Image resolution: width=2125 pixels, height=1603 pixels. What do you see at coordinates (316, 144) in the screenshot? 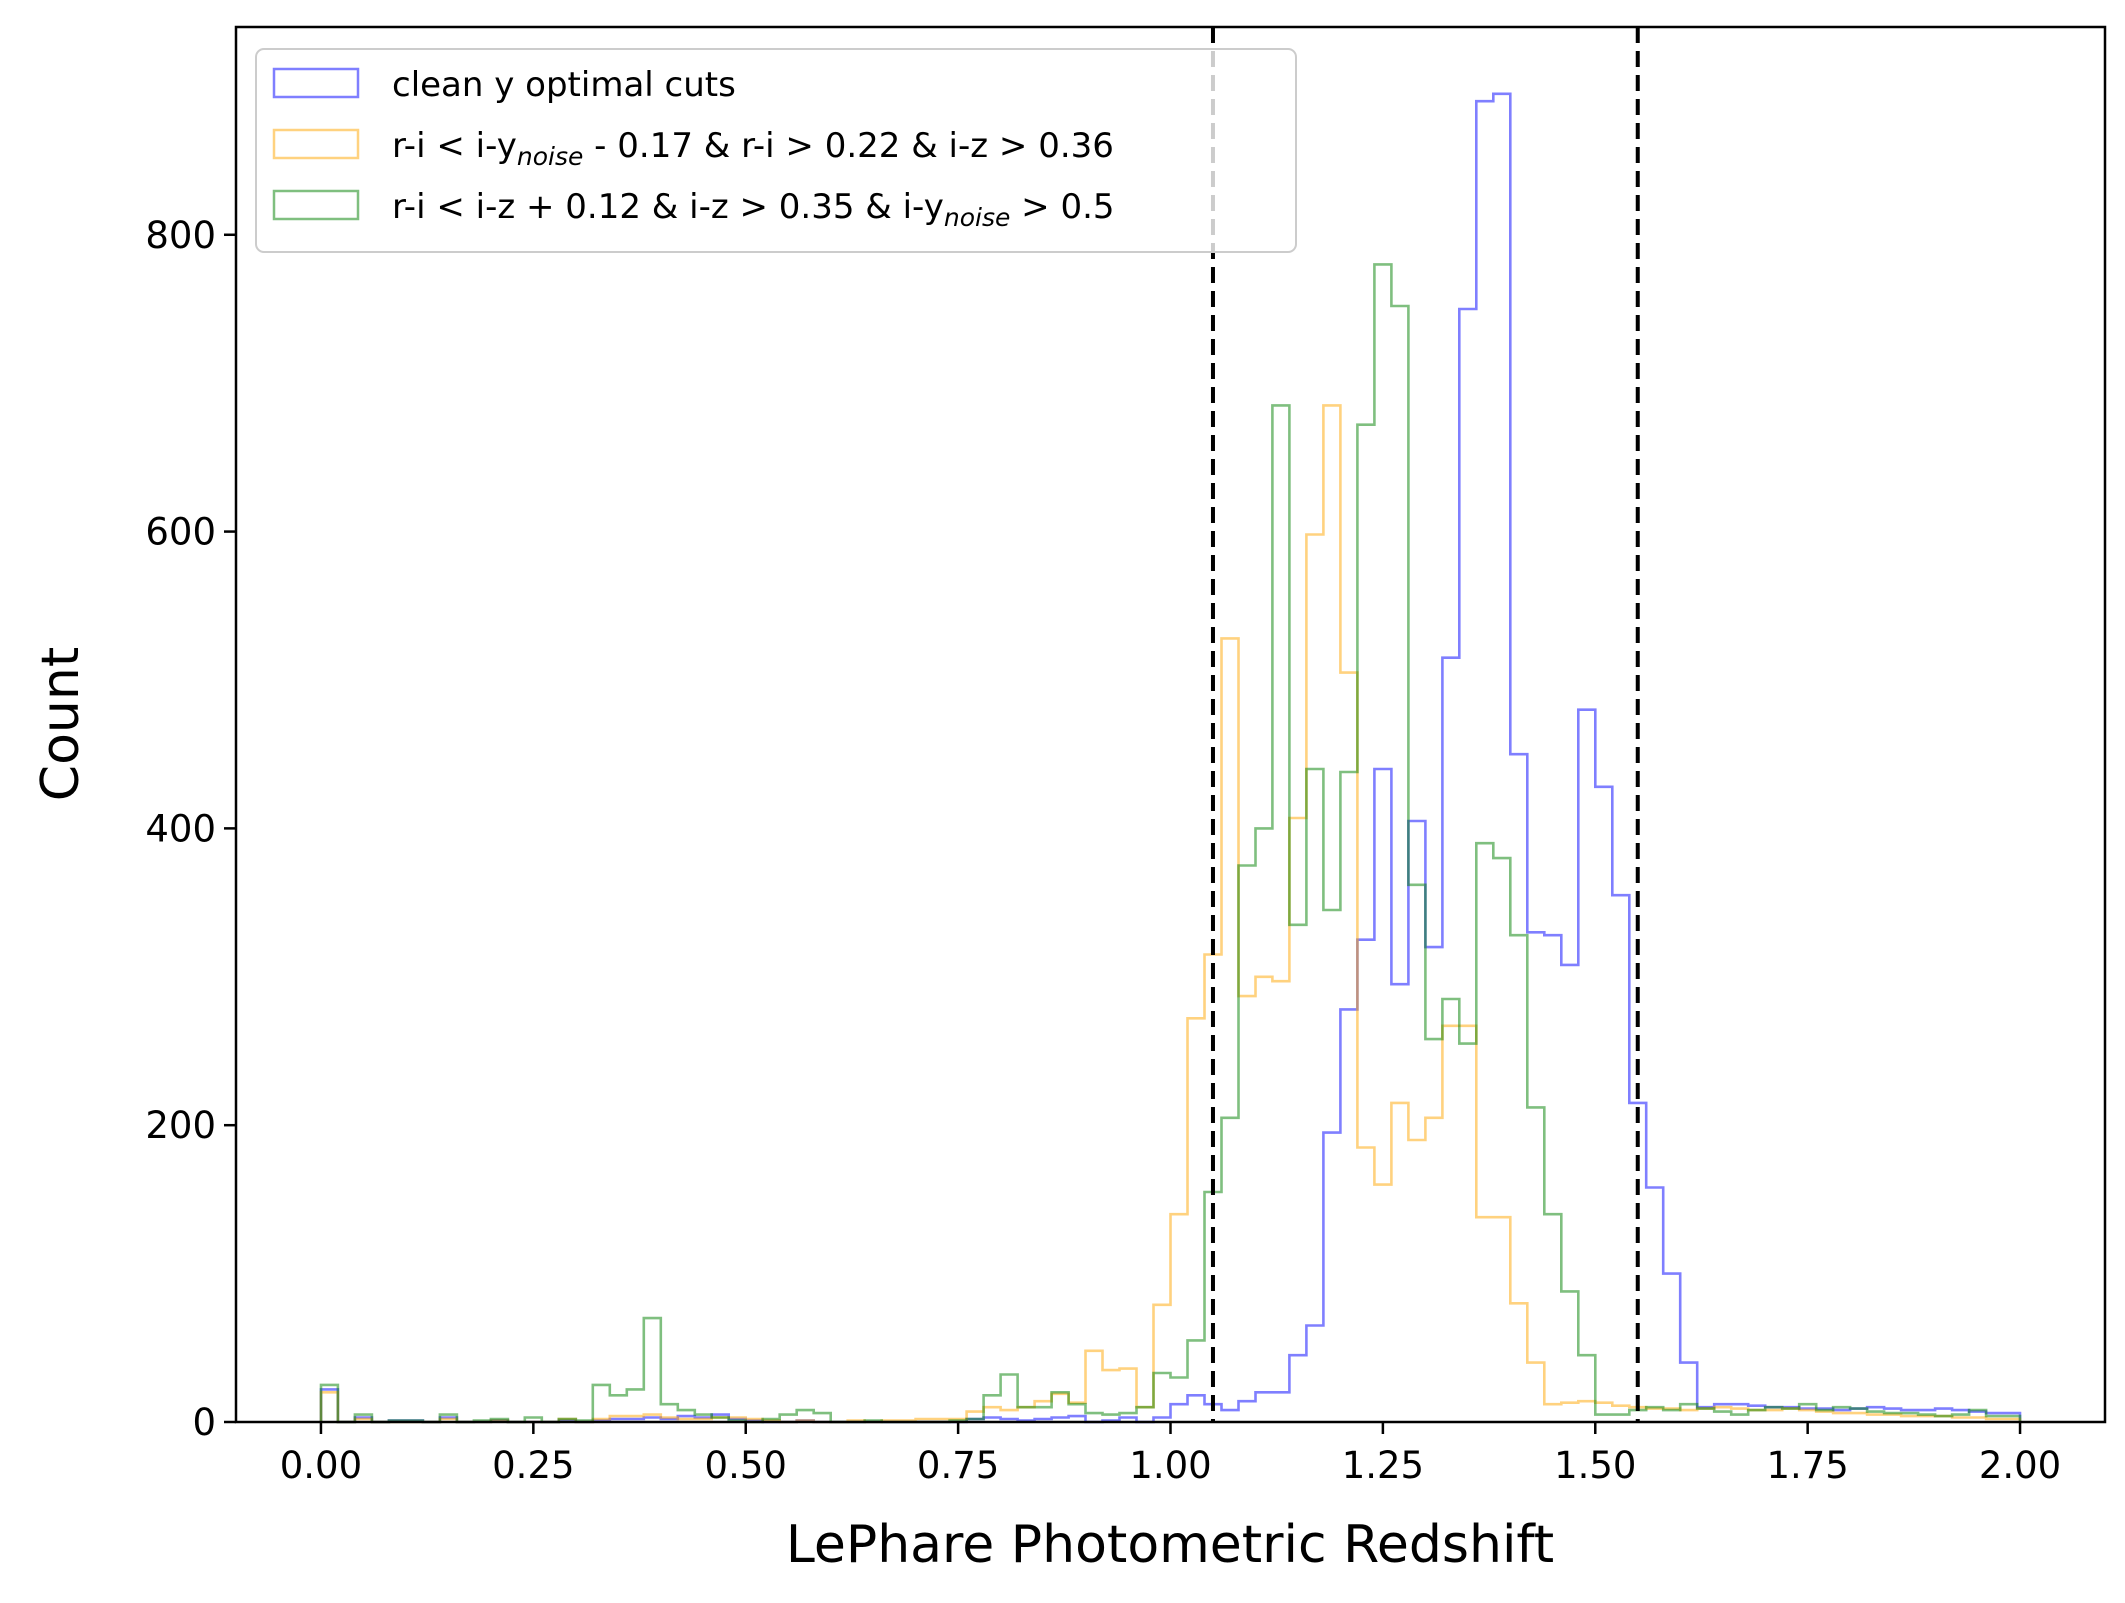
I see `legend-swatch-orange-cut` at bounding box center [316, 144].